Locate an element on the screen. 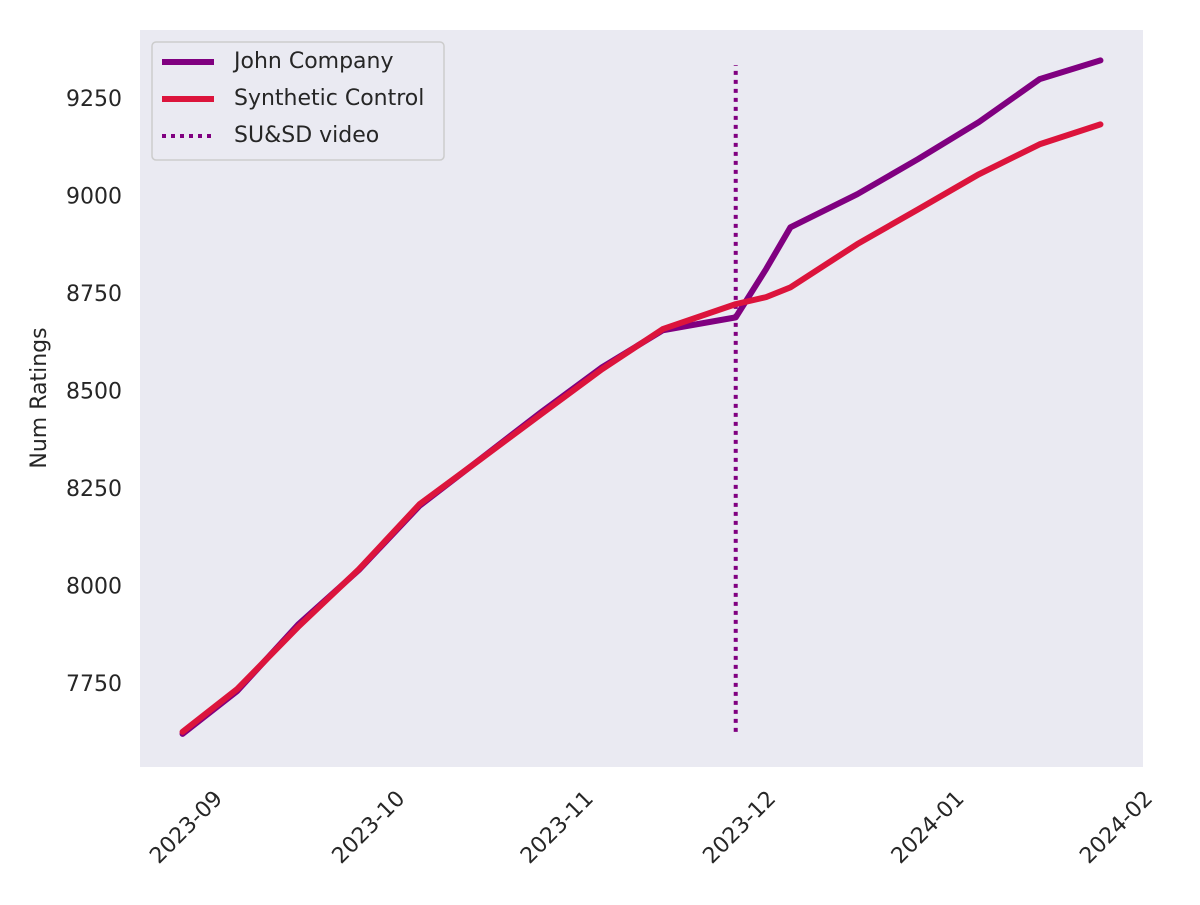 This screenshot has height=905, width=1200. legend-box is located at coordinates (298, 101).